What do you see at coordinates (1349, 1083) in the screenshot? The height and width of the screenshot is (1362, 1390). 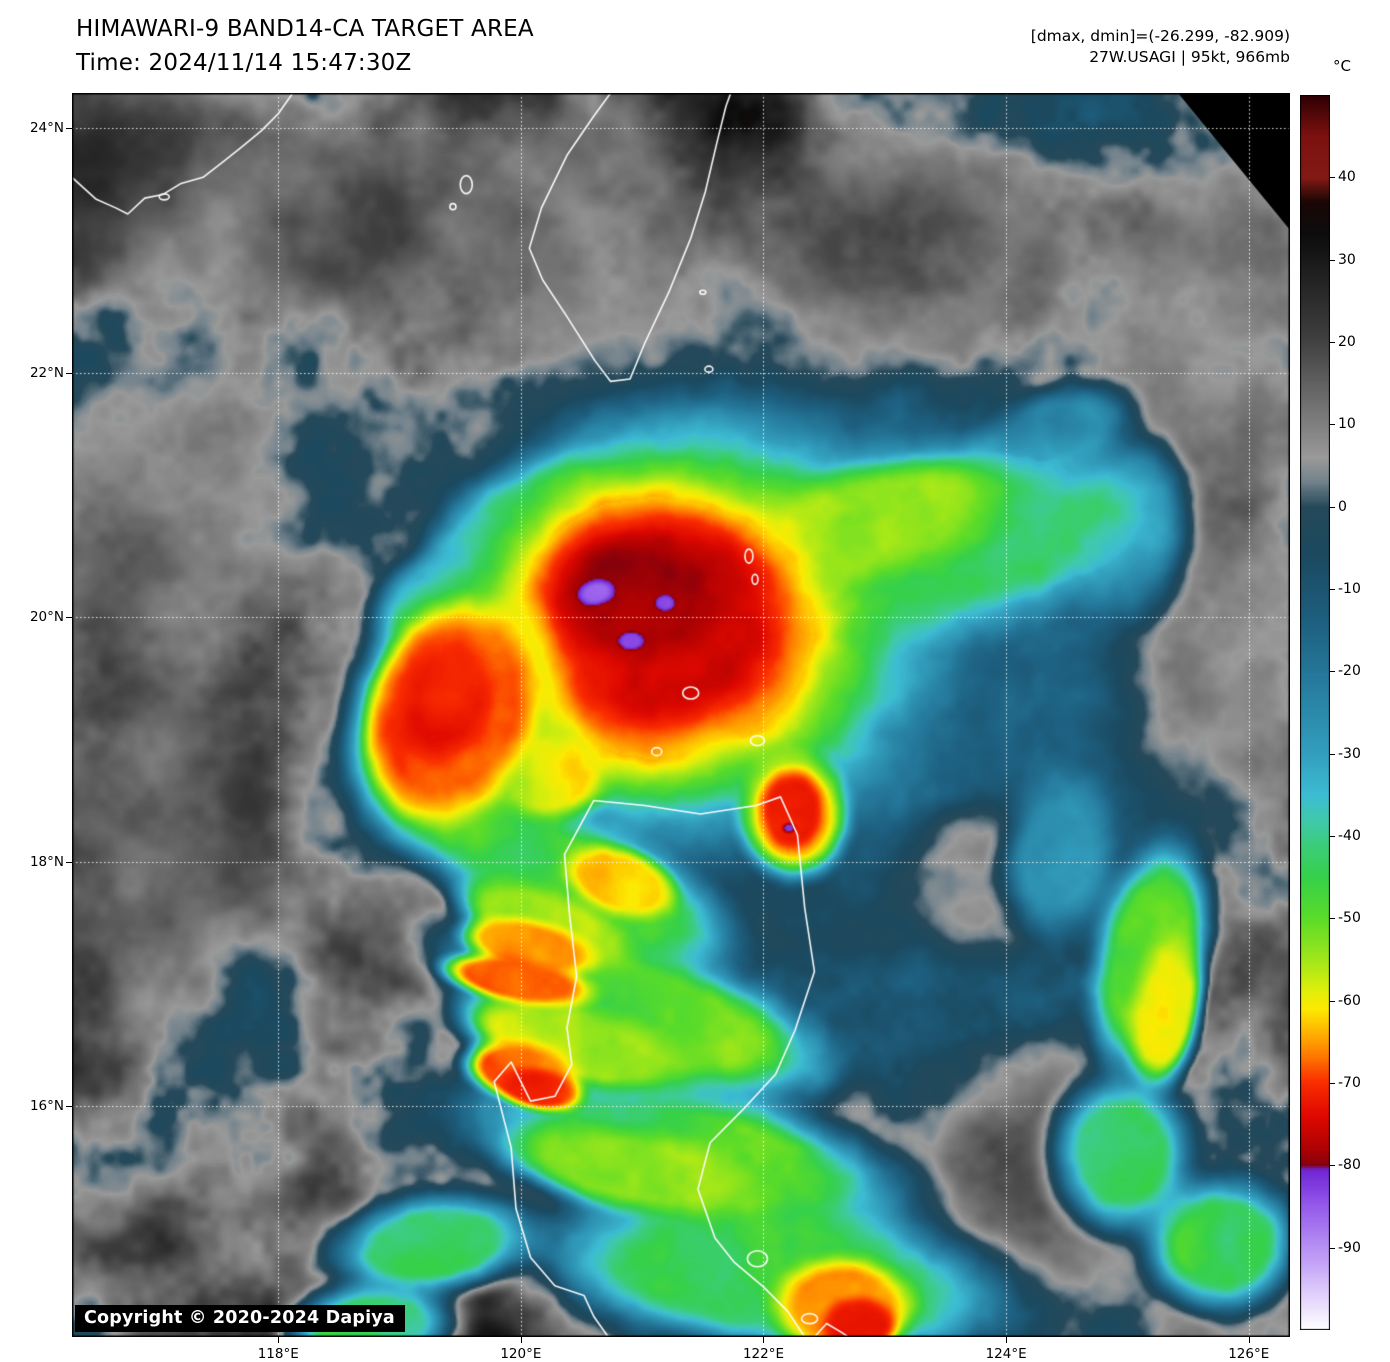 I see `colorbar-tick-label: -70` at bounding box center [1349, 1083].